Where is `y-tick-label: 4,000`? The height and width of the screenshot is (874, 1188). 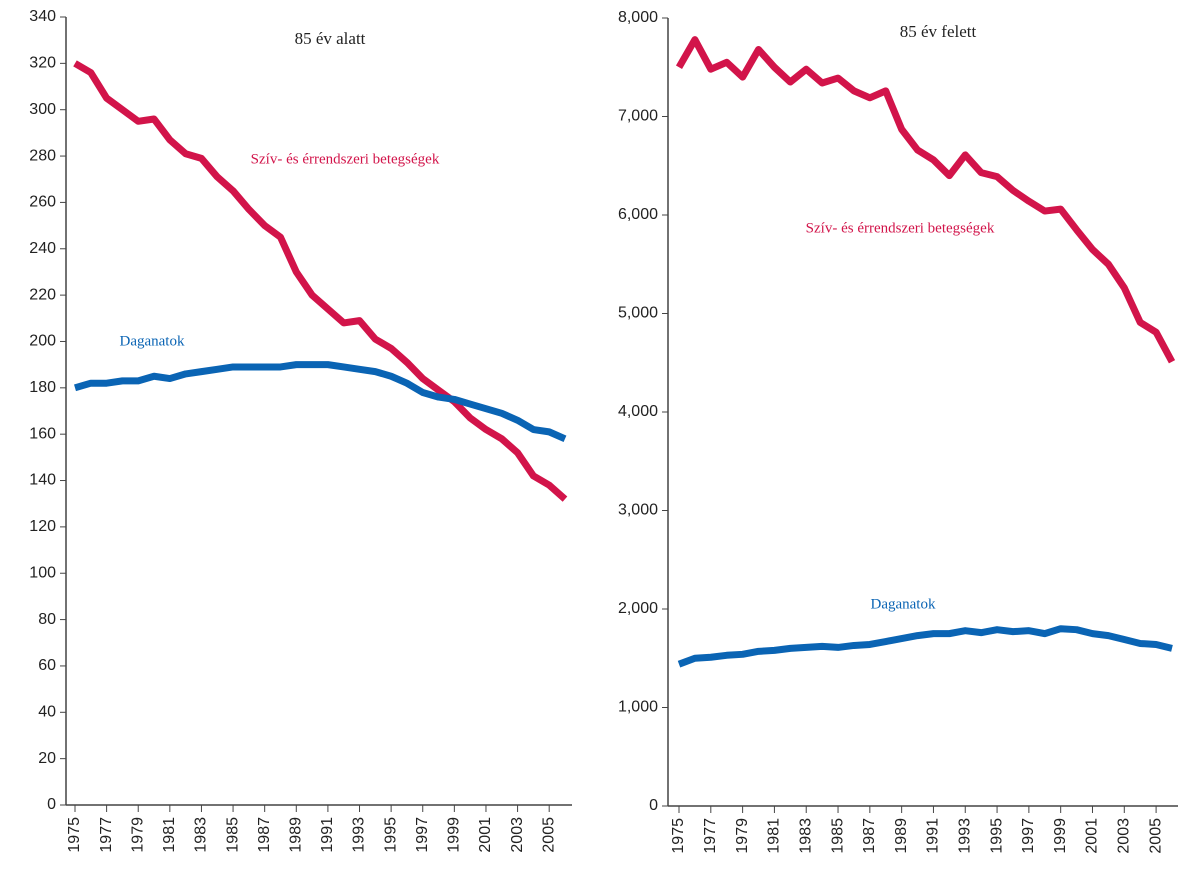
y-tick-label: 4,000 is located at coordinates (638, 411).